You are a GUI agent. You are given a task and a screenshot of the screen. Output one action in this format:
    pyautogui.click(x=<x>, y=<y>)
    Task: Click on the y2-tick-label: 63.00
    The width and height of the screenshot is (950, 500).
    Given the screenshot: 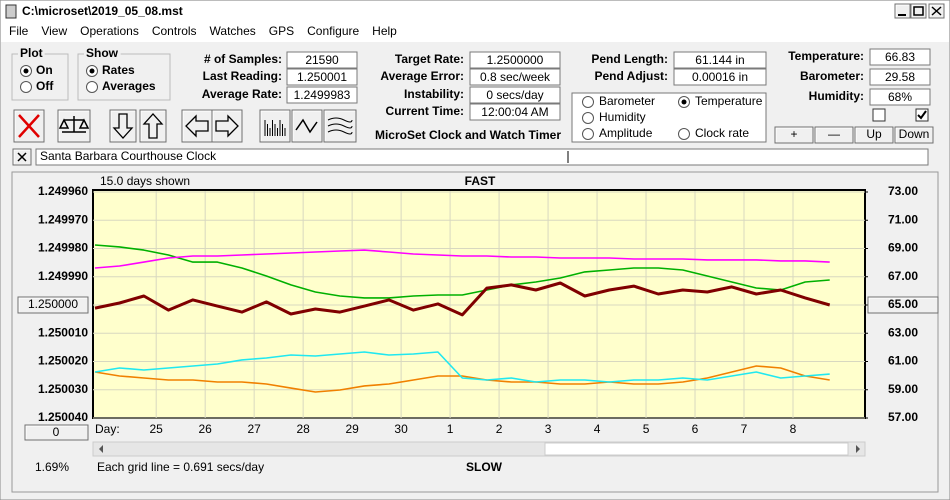 What is the action you would take?
    pyautogui.click(x=903, y=332)
    